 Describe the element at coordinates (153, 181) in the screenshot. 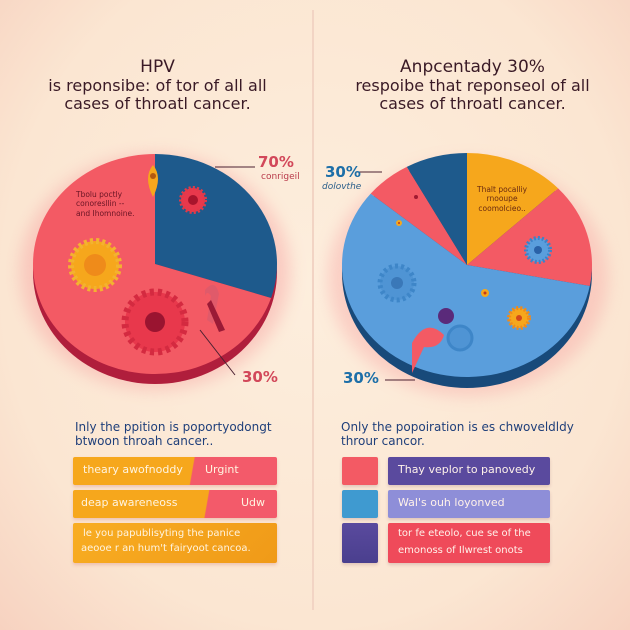

I see `map-pin-icon` at that location.